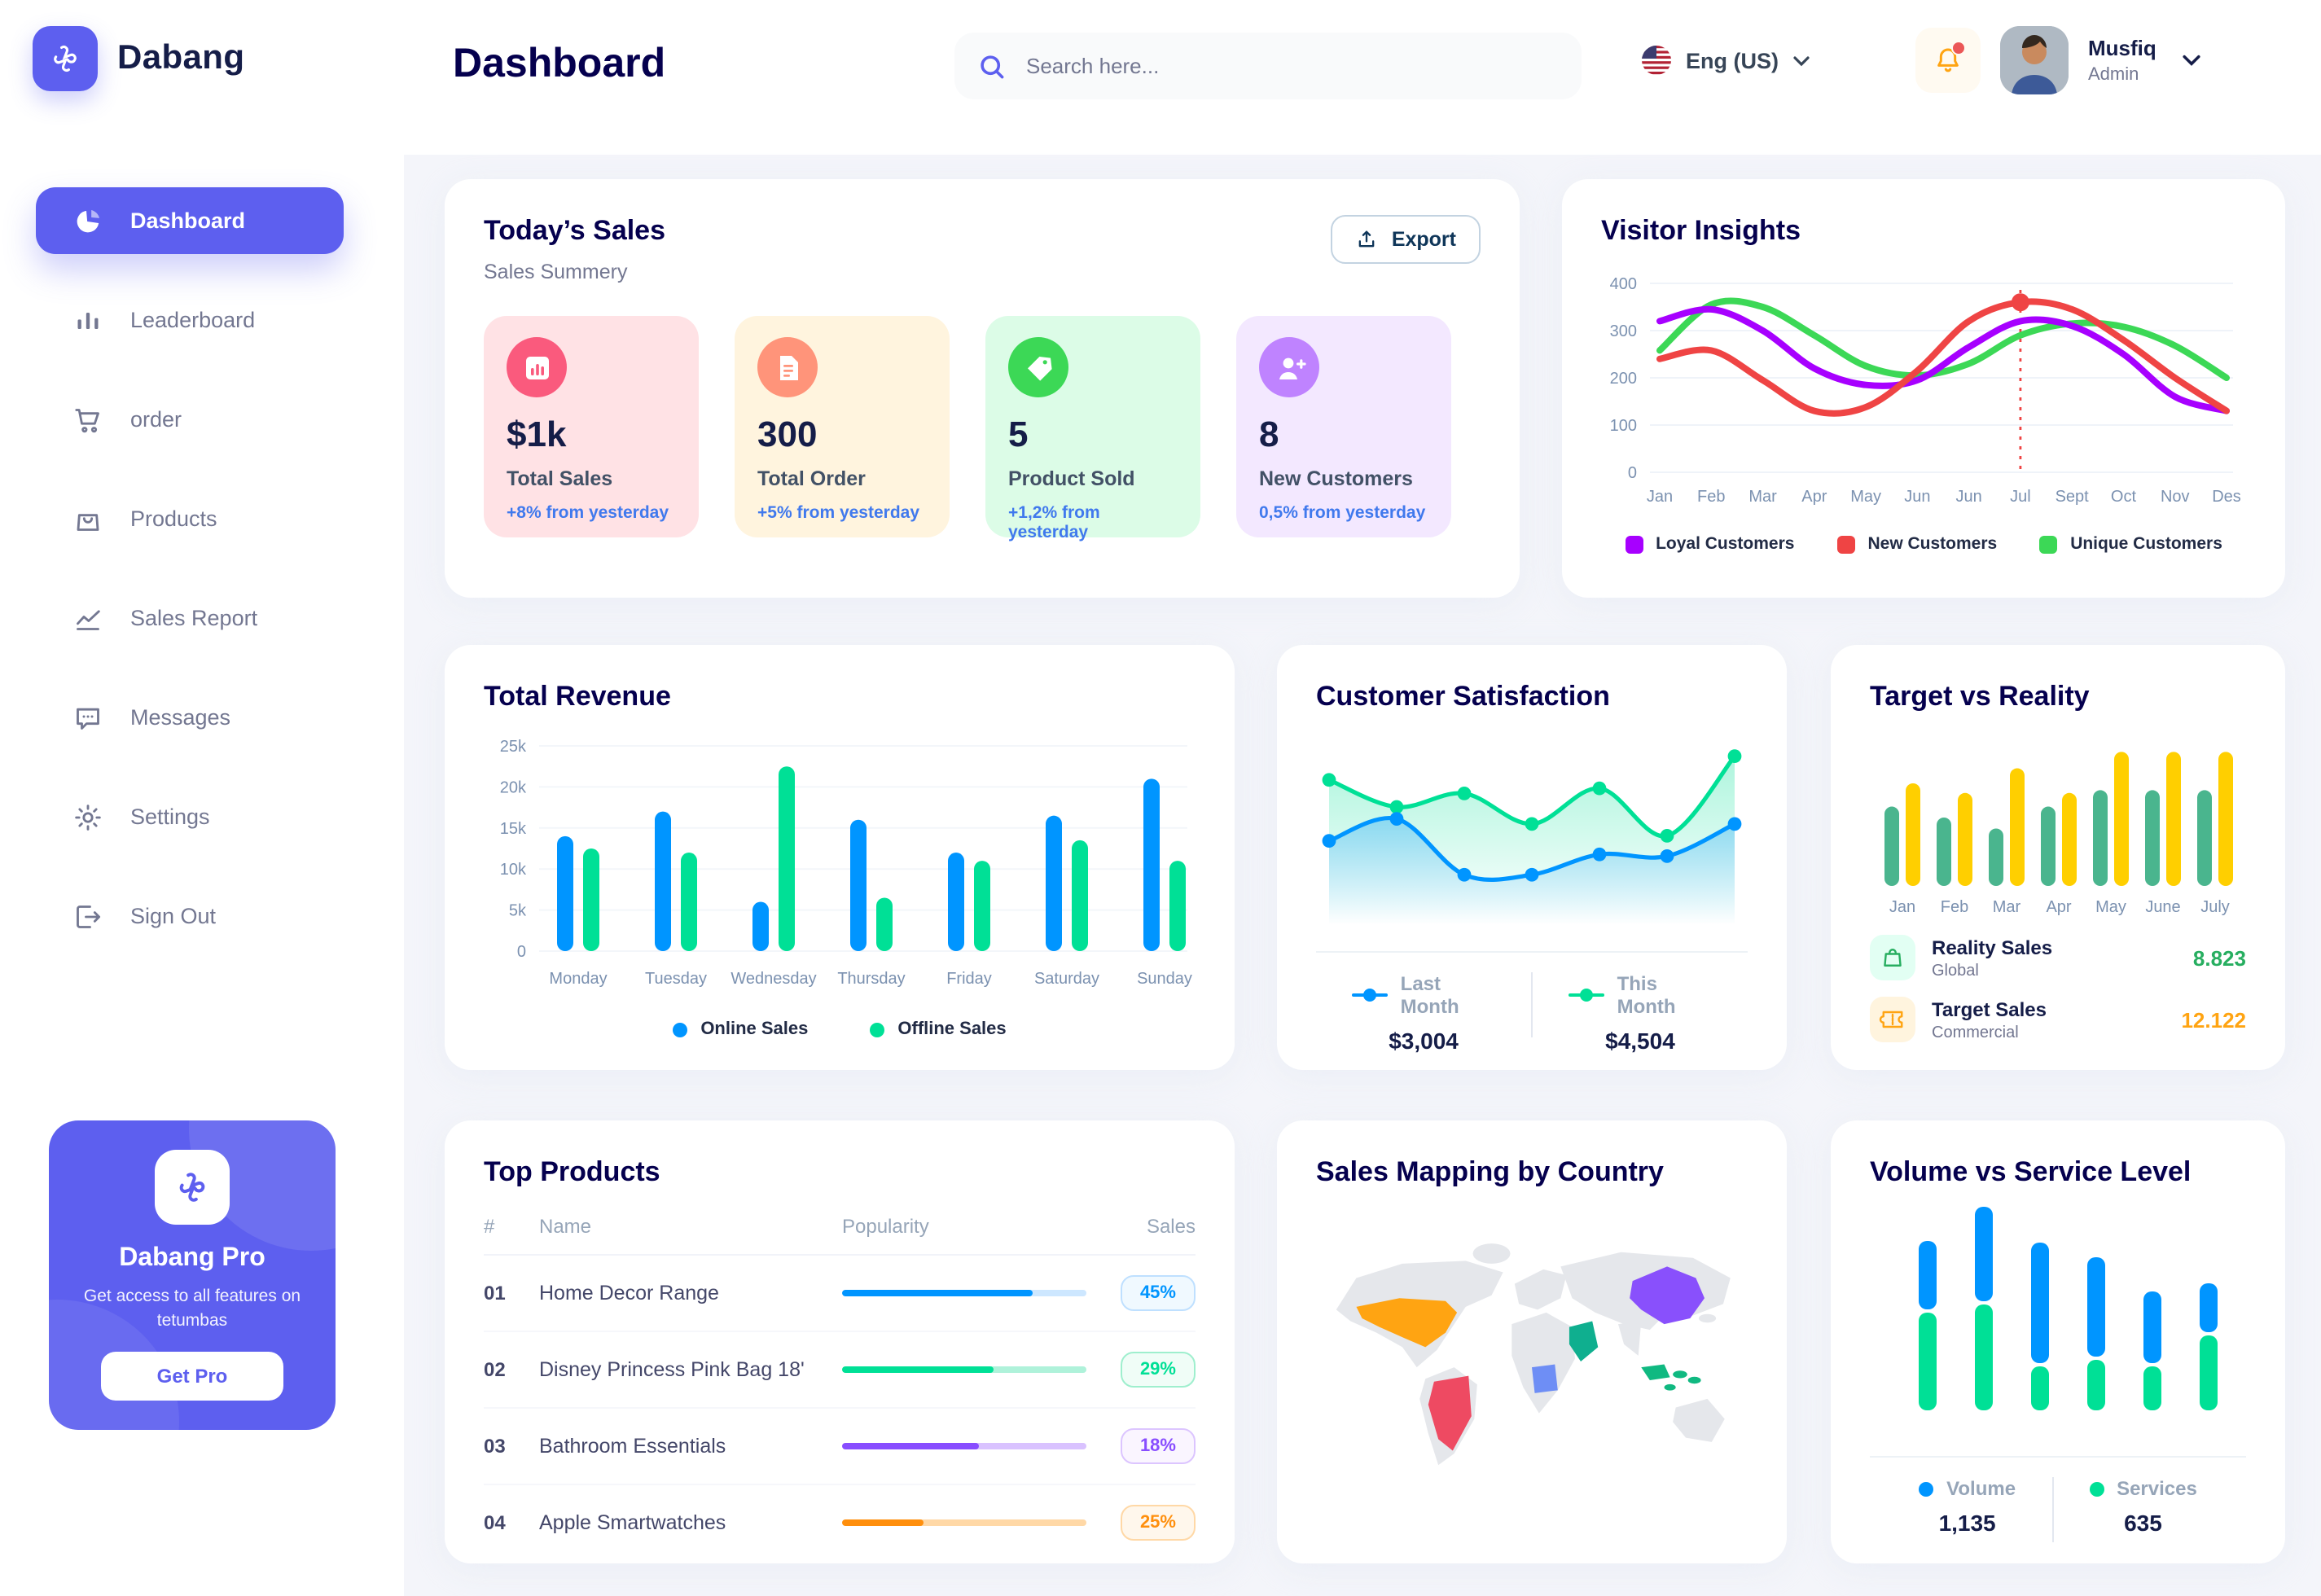  Describe the element at coordinates (1291, 66) in the screenshot. I see `search-input` at that location.